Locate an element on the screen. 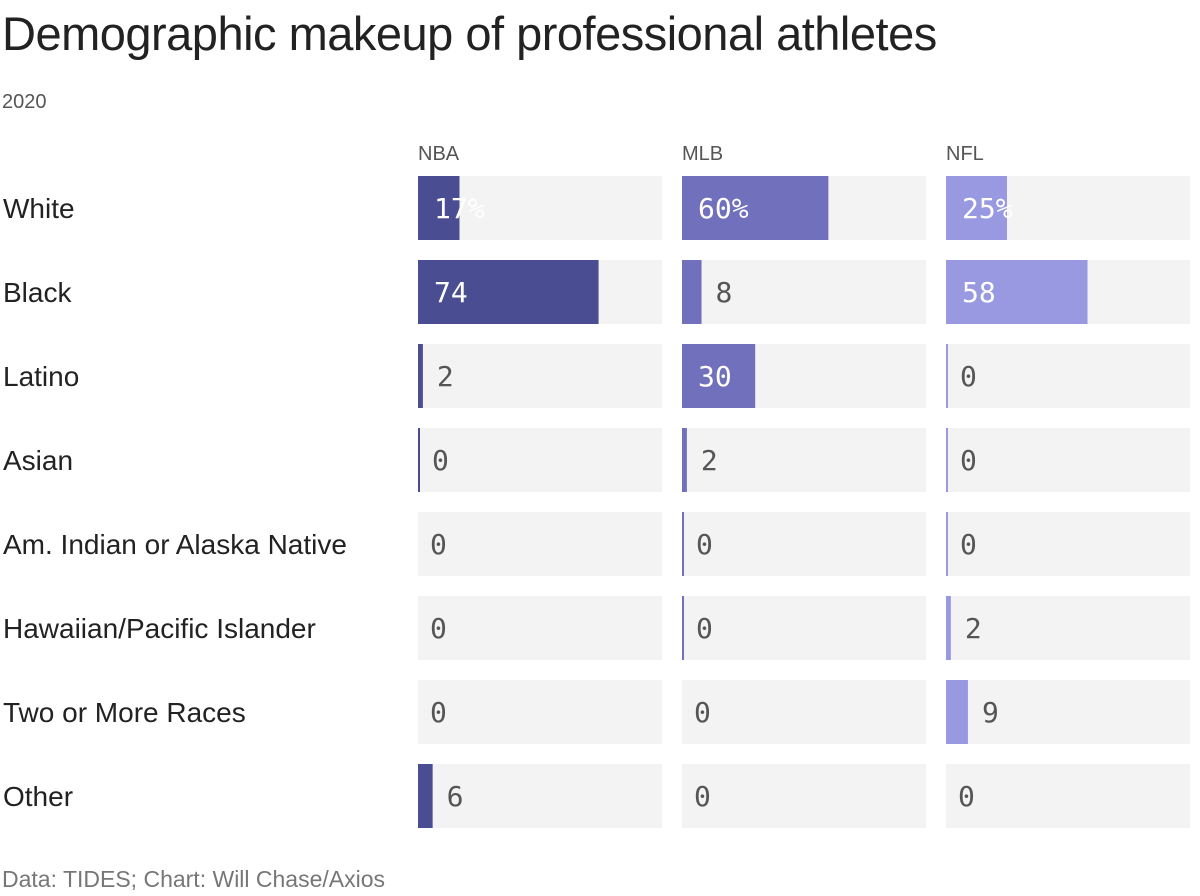 This screenshot has height=896, width=1200. chart-subtitle: 2020 is located at coordinates (24, 102).